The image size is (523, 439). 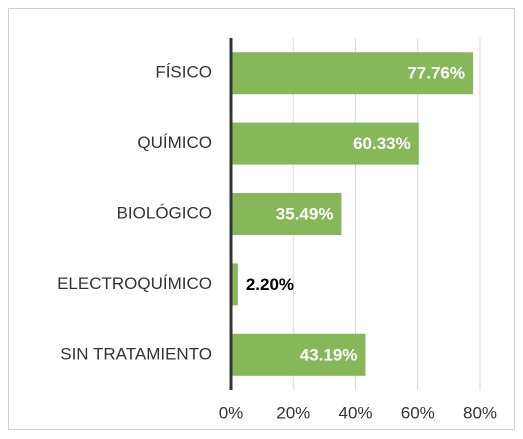 I want to click on y-tick-label: ELECTROQUÍMICO, so click(x=134, y=283).